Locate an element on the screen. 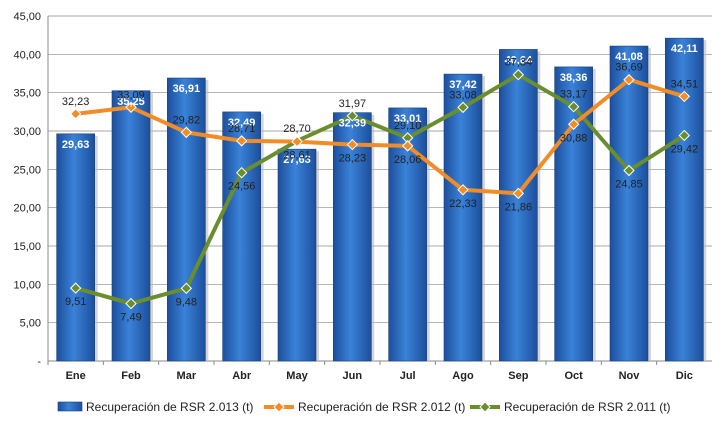 The height and width of the screenshot is (428, 725). x-tick-label: Ago is located at coordinates (463, 376).